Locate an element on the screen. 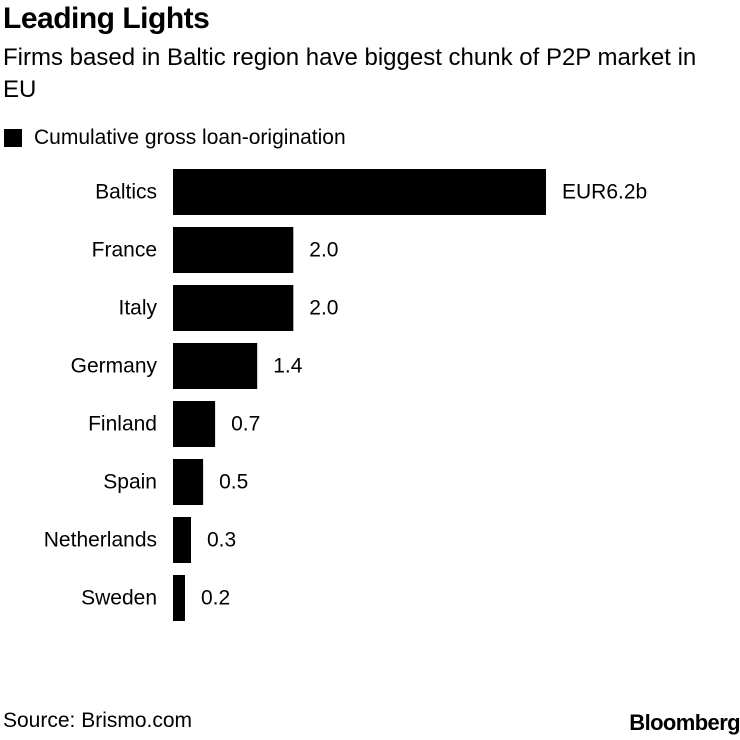  bar-netherlands is located at coordinates (182, 540).